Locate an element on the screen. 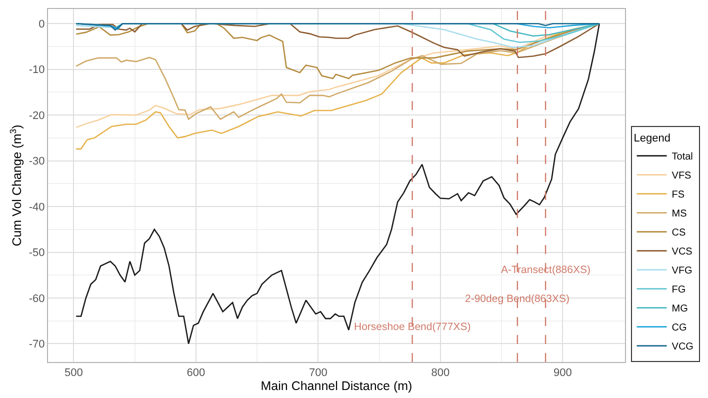  x-axis-title: Main Channel Distance (m) is located at coordinates (336, 386).